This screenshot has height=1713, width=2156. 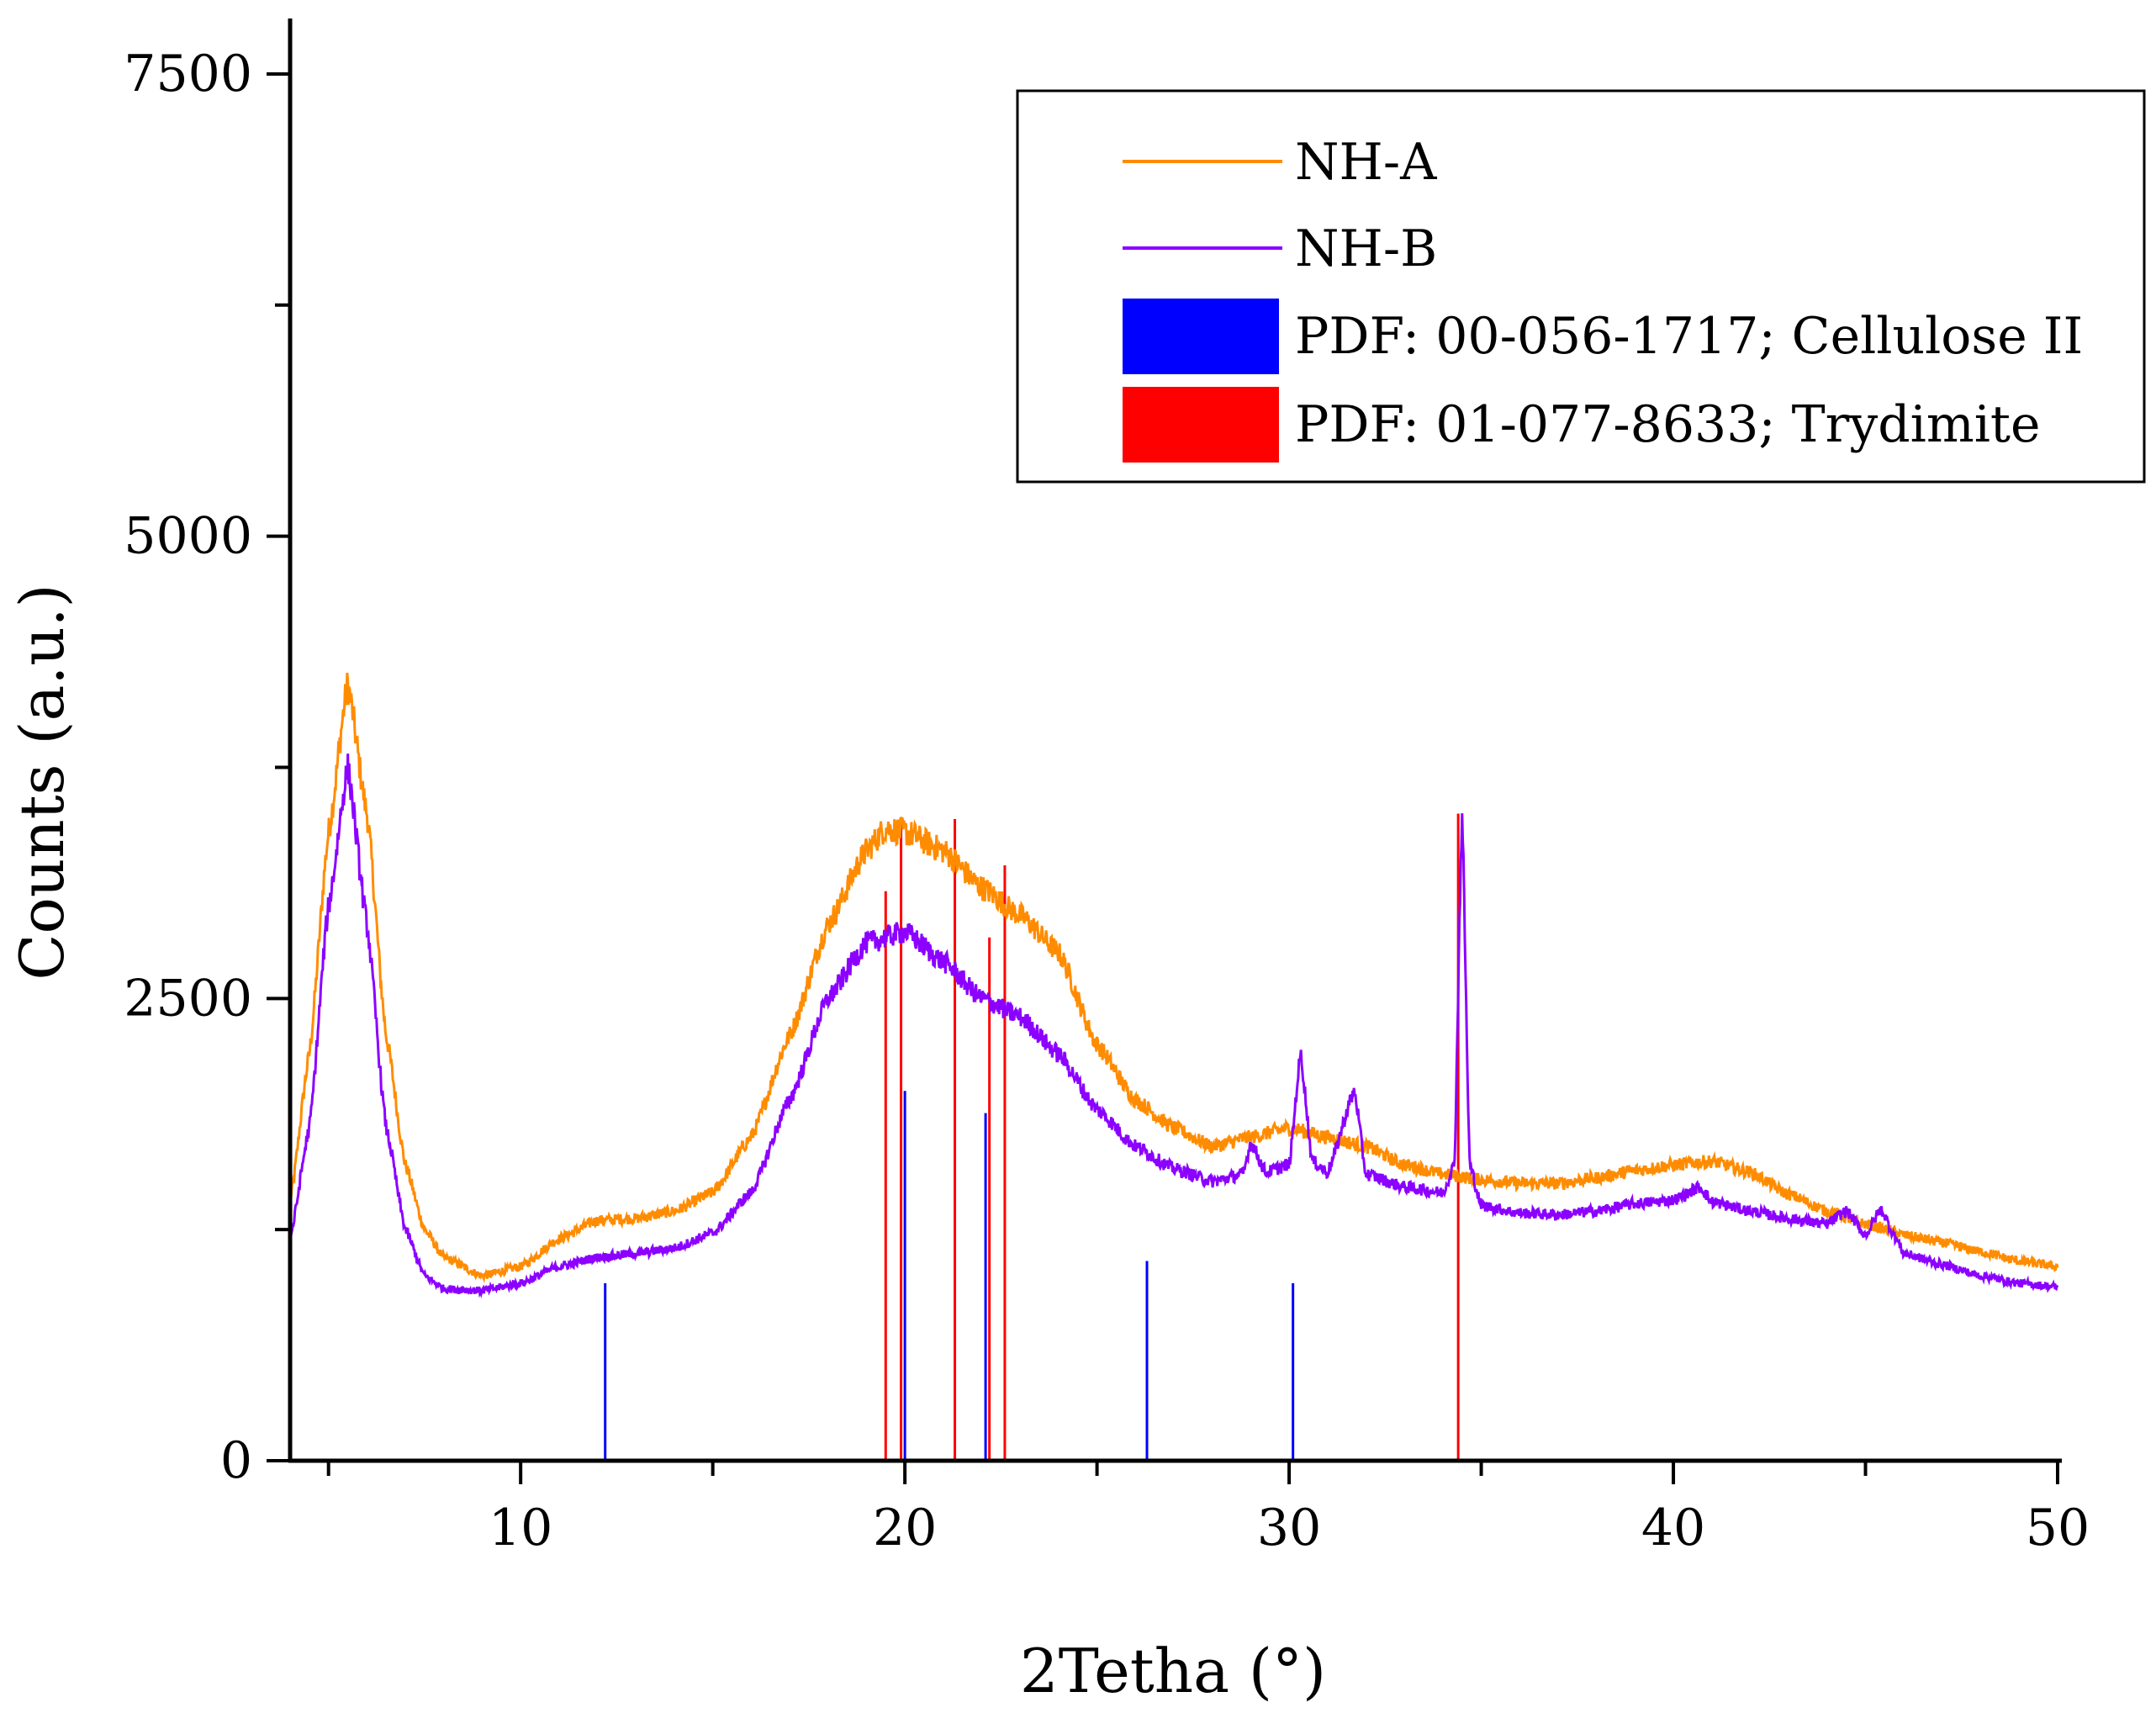 I want to click on legend-label-nh-b: NH-B, so click(x=1366, y=248).